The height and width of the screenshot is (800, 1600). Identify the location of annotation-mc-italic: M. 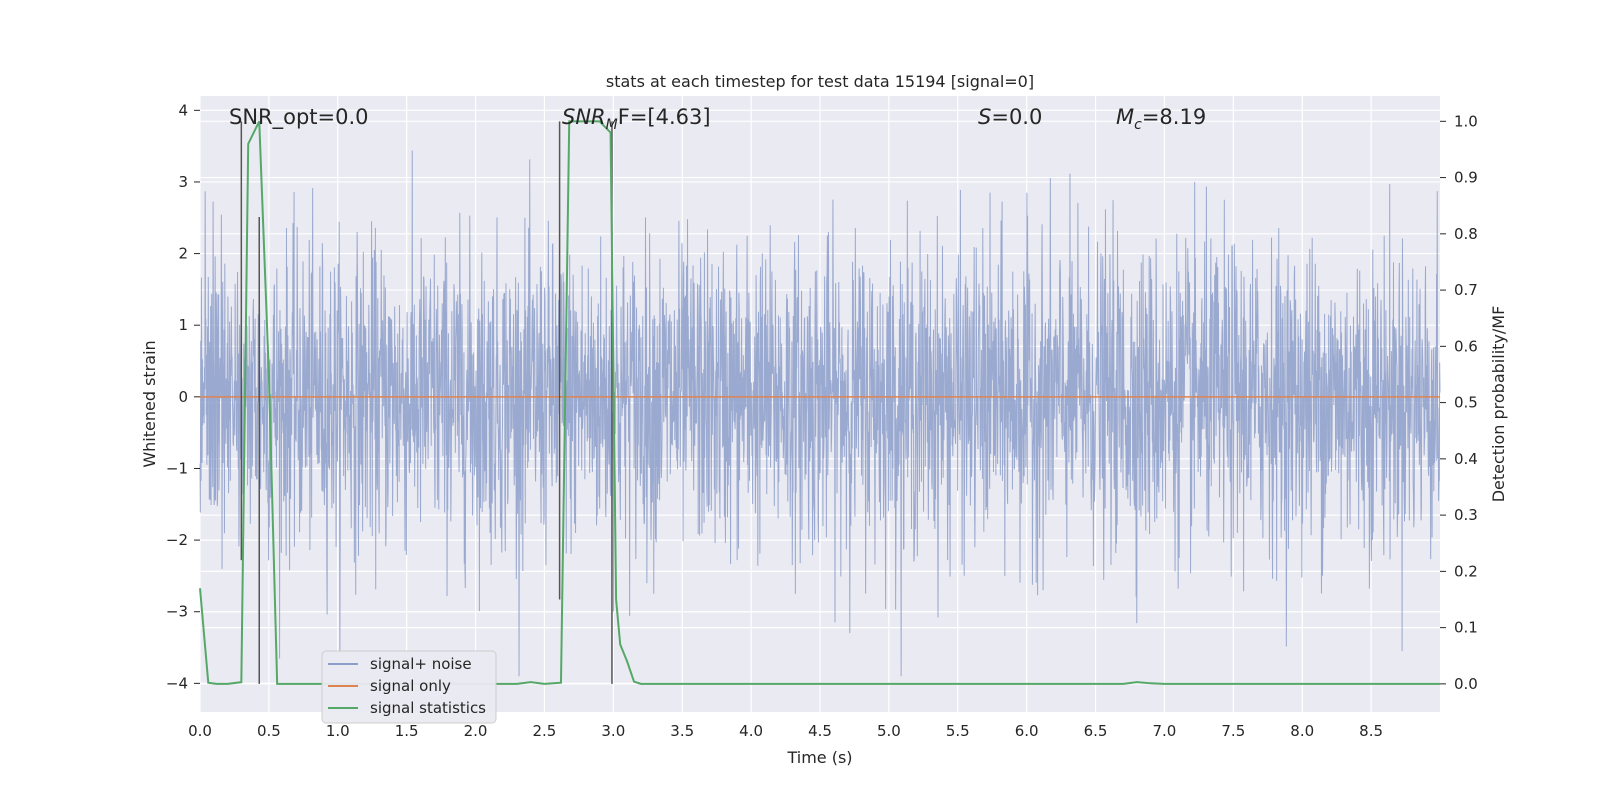
(1125, 117).